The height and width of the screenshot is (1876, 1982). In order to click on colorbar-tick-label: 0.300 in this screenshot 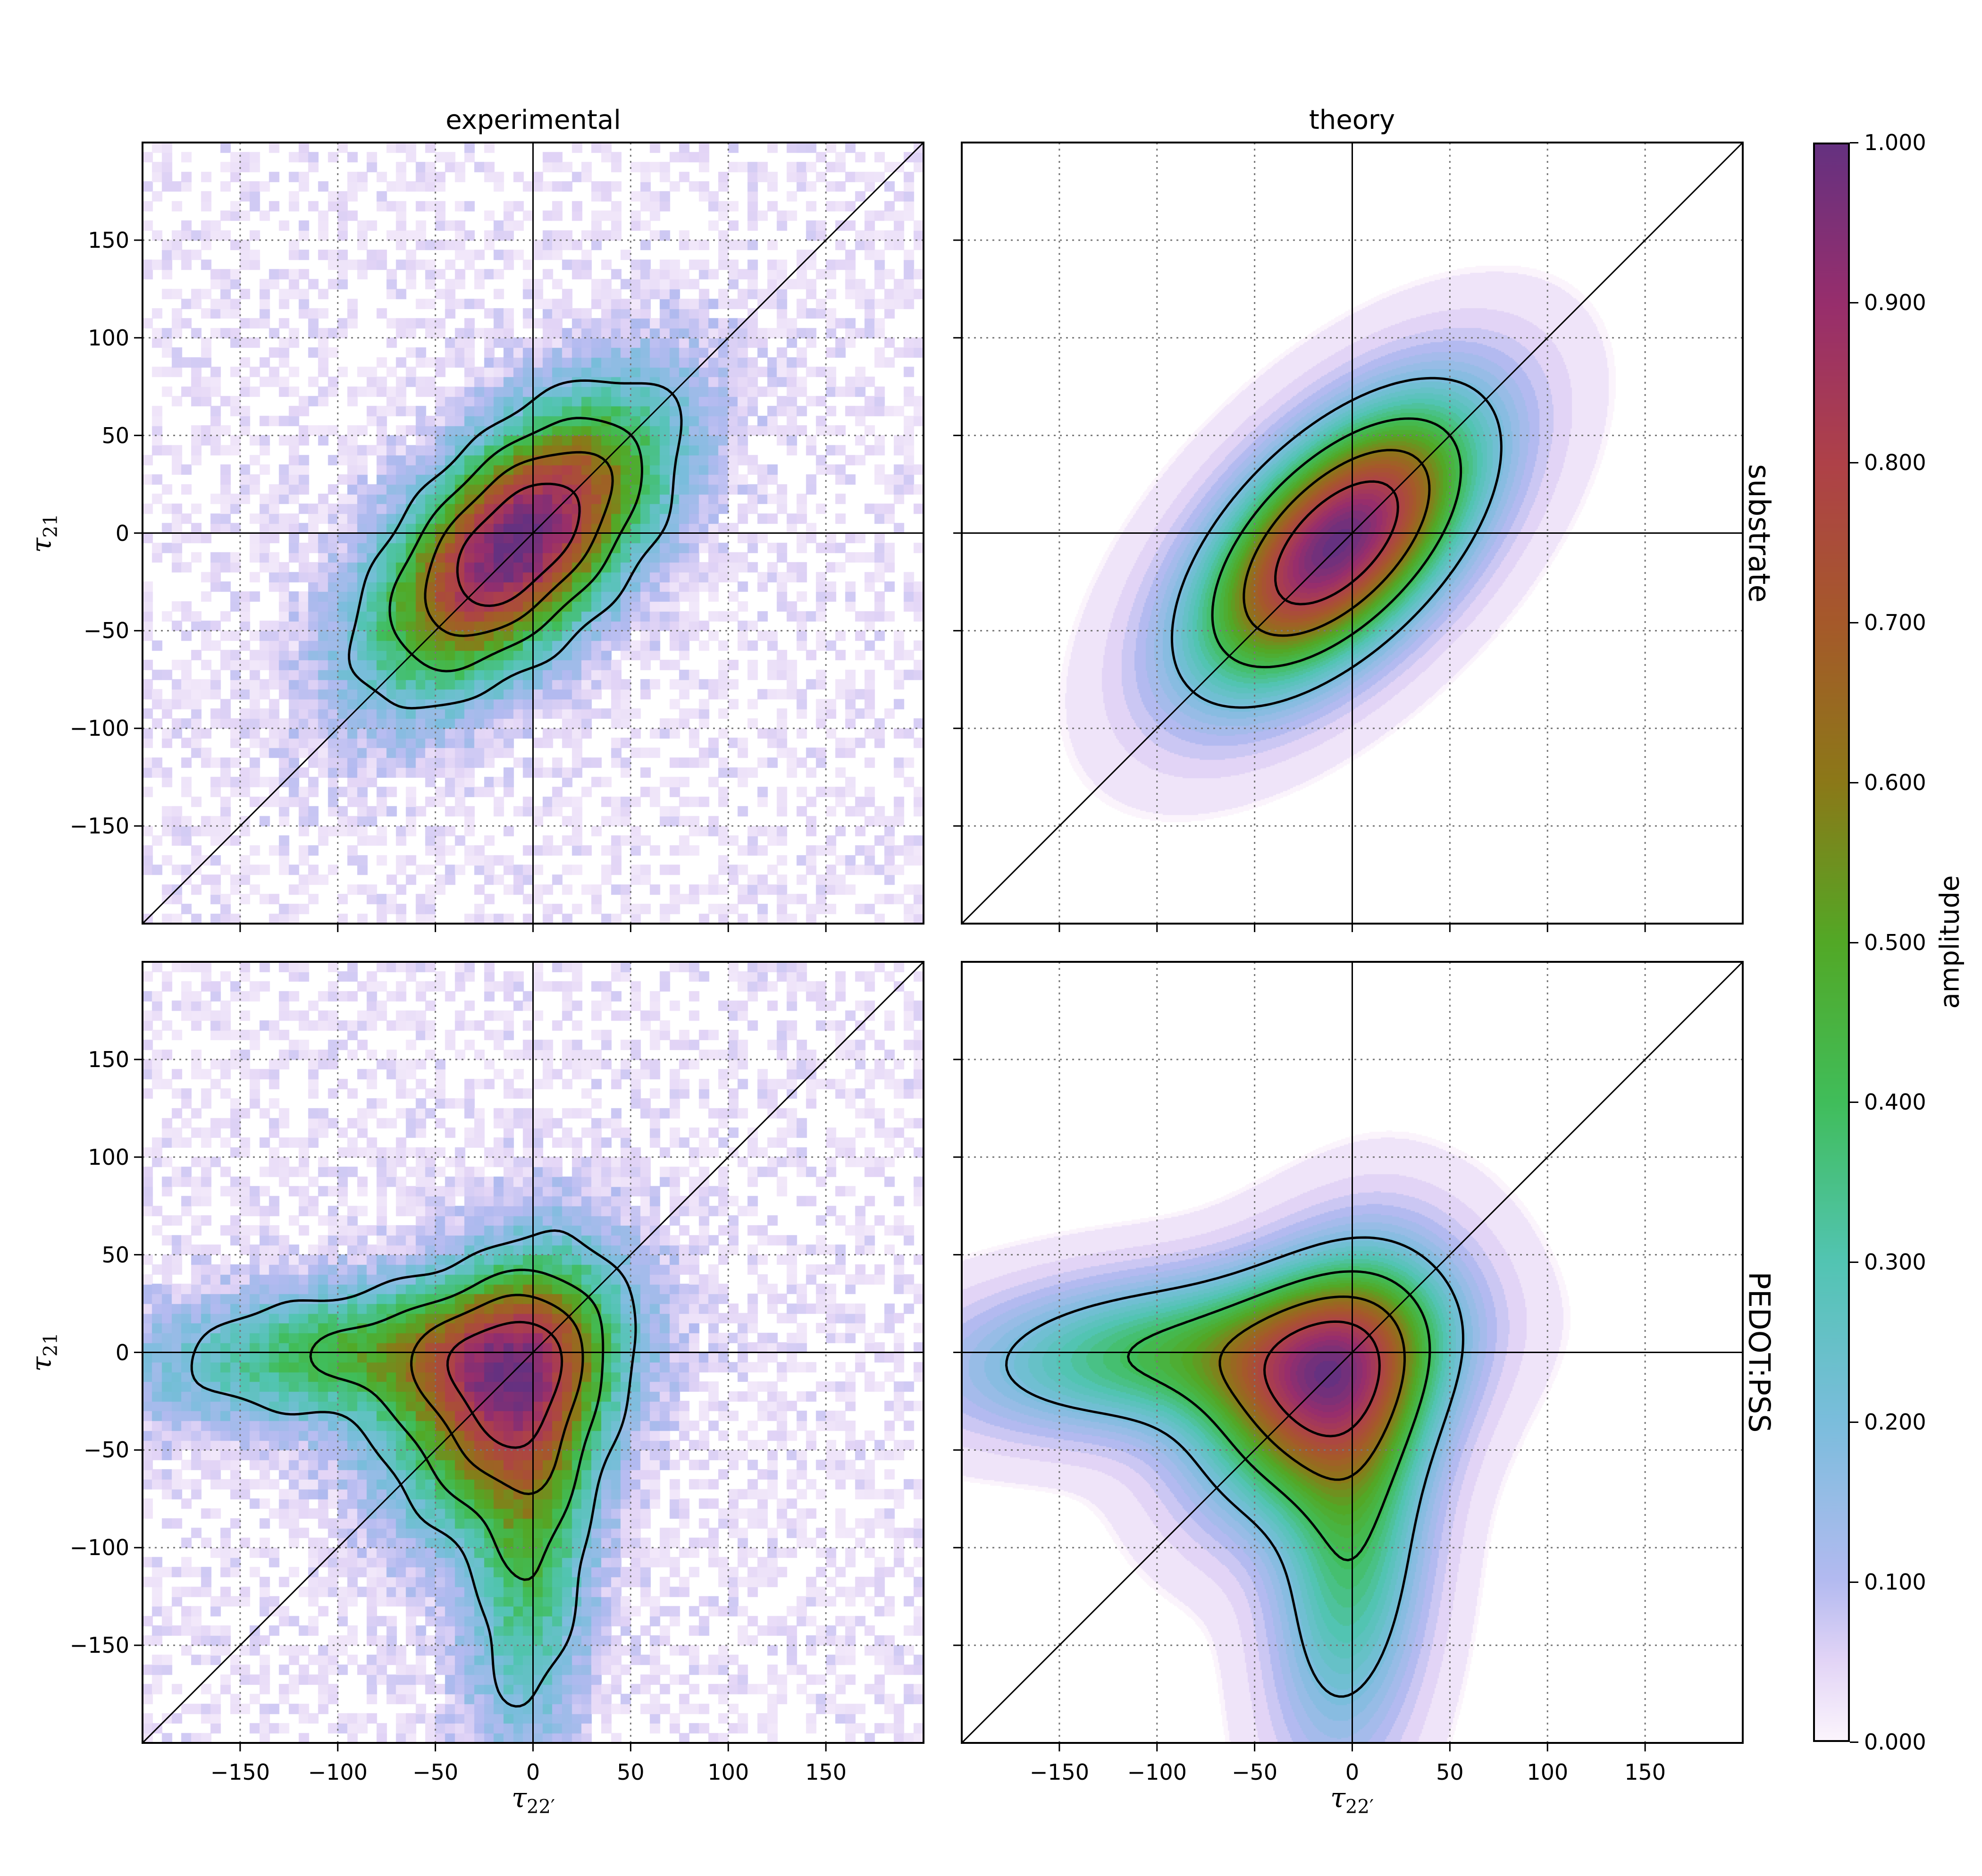, I will do `click(1895, 1262)`.